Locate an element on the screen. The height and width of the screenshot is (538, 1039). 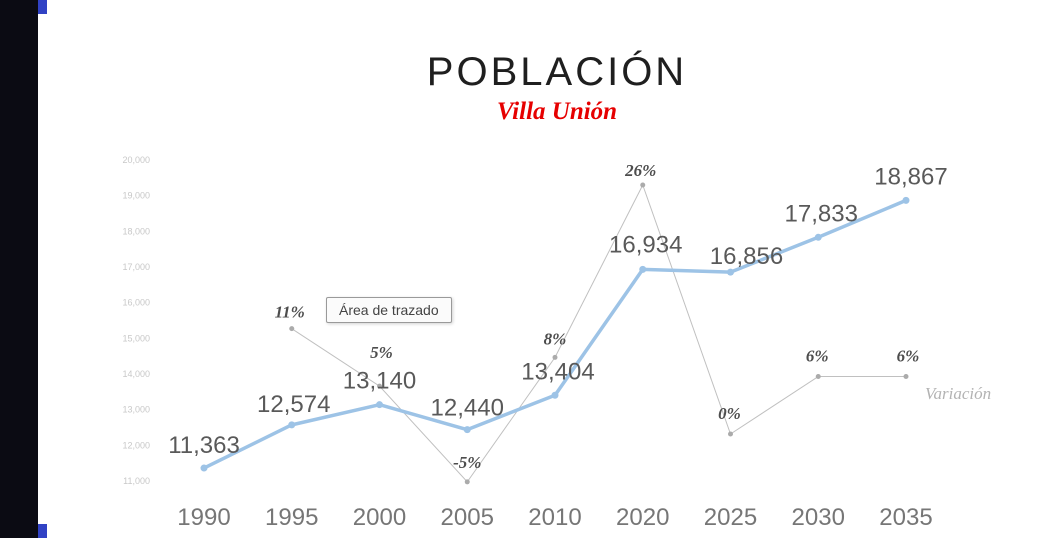
y-axis-tick-label: 13,000 is located at coordinates (136, 410).